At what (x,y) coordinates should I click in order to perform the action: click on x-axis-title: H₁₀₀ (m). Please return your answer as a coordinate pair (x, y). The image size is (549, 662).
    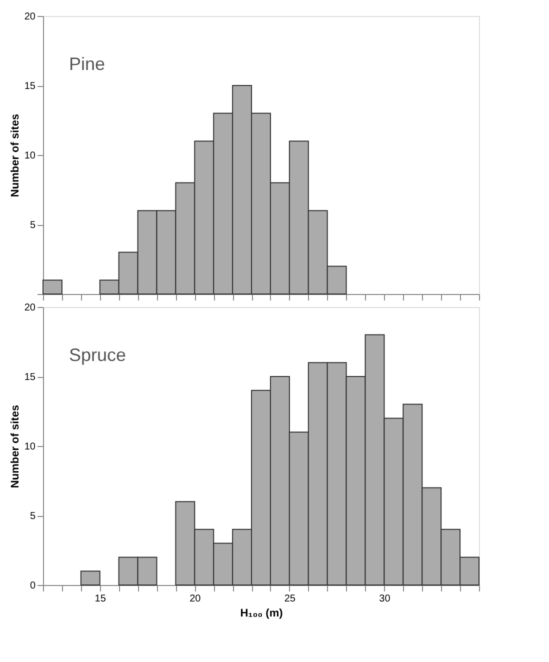
    Looking at the image, I should click on (262, 614).